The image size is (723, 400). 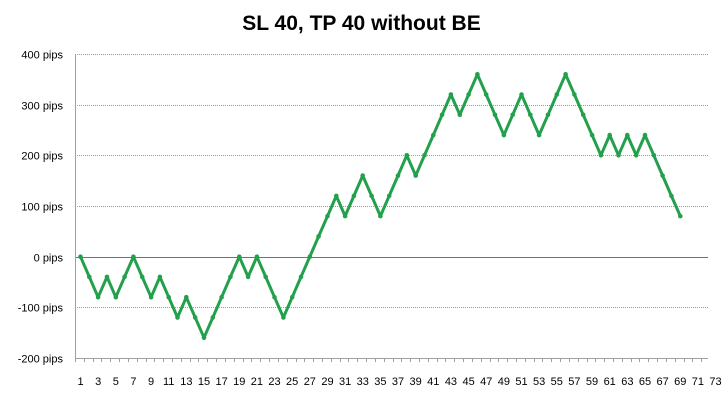 I want to click on x-tick-label: 15, so click(x=204, y=382).